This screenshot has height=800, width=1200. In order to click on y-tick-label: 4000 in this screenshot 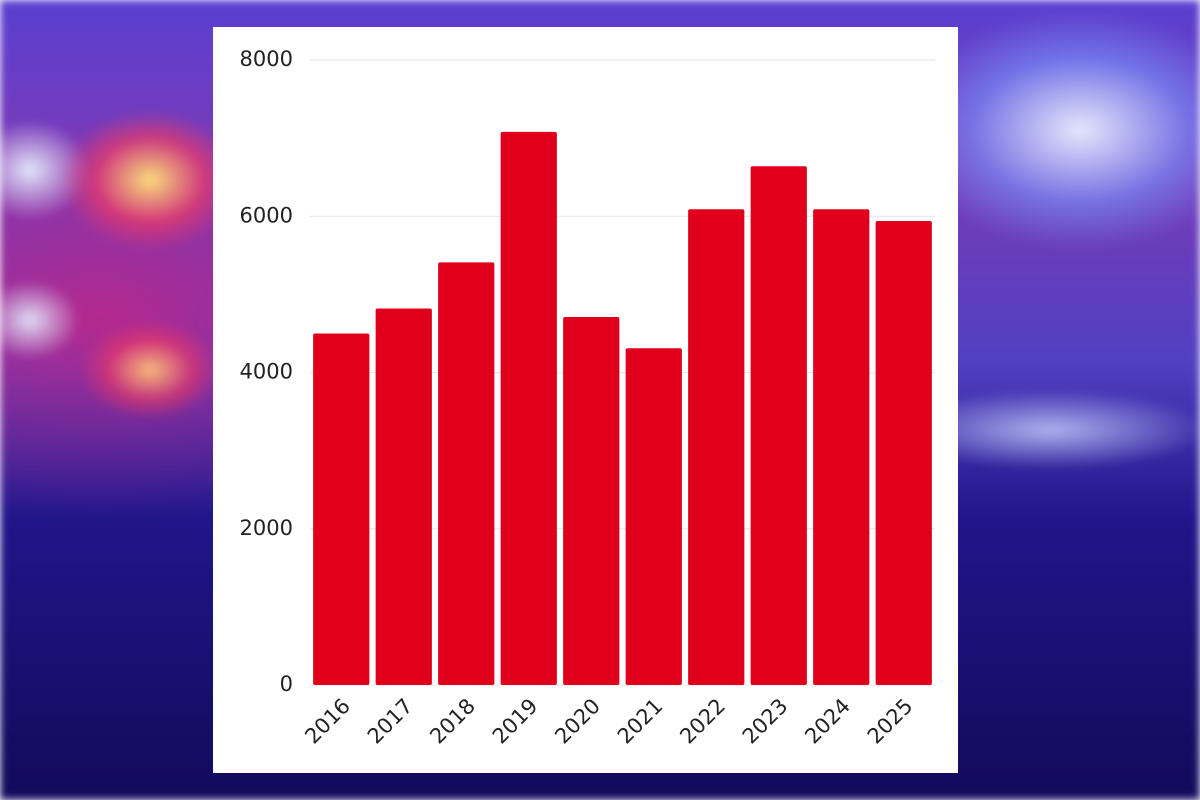, I will do `click(266, 372)`.